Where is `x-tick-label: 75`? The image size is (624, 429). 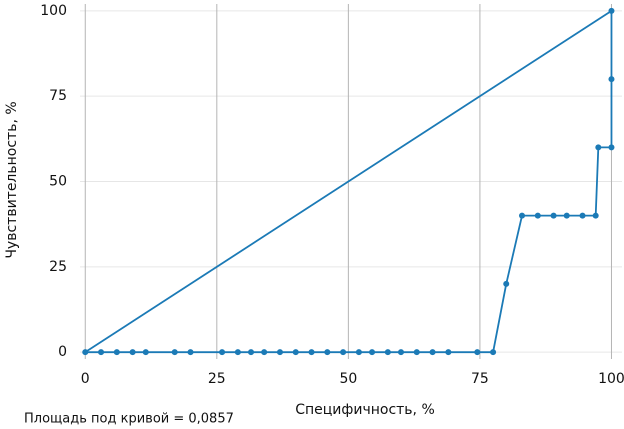 x-tick-label: 75 is located at coordinates (480, 379).